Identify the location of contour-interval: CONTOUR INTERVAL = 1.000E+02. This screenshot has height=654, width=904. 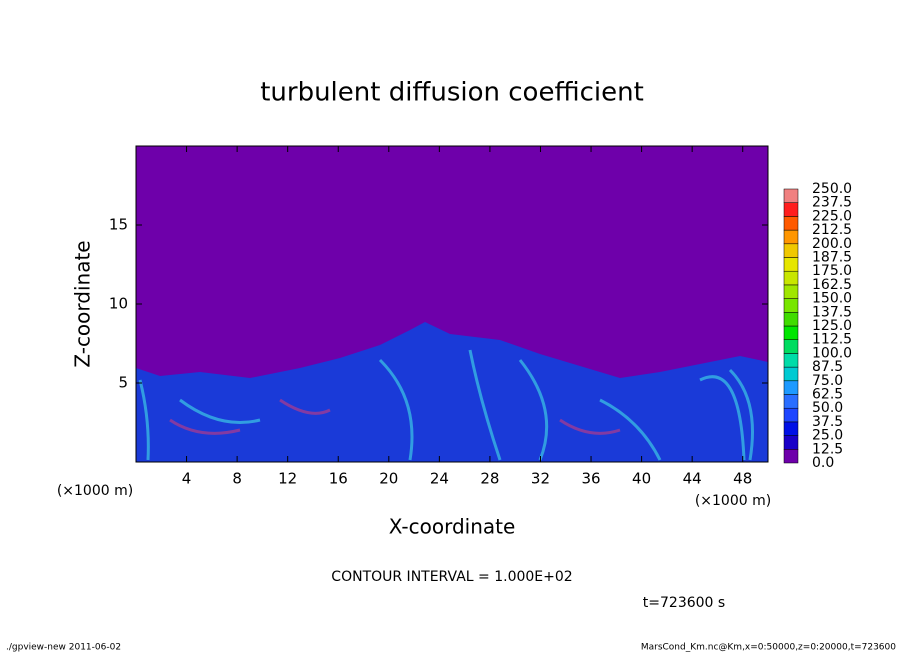
(451, 577).